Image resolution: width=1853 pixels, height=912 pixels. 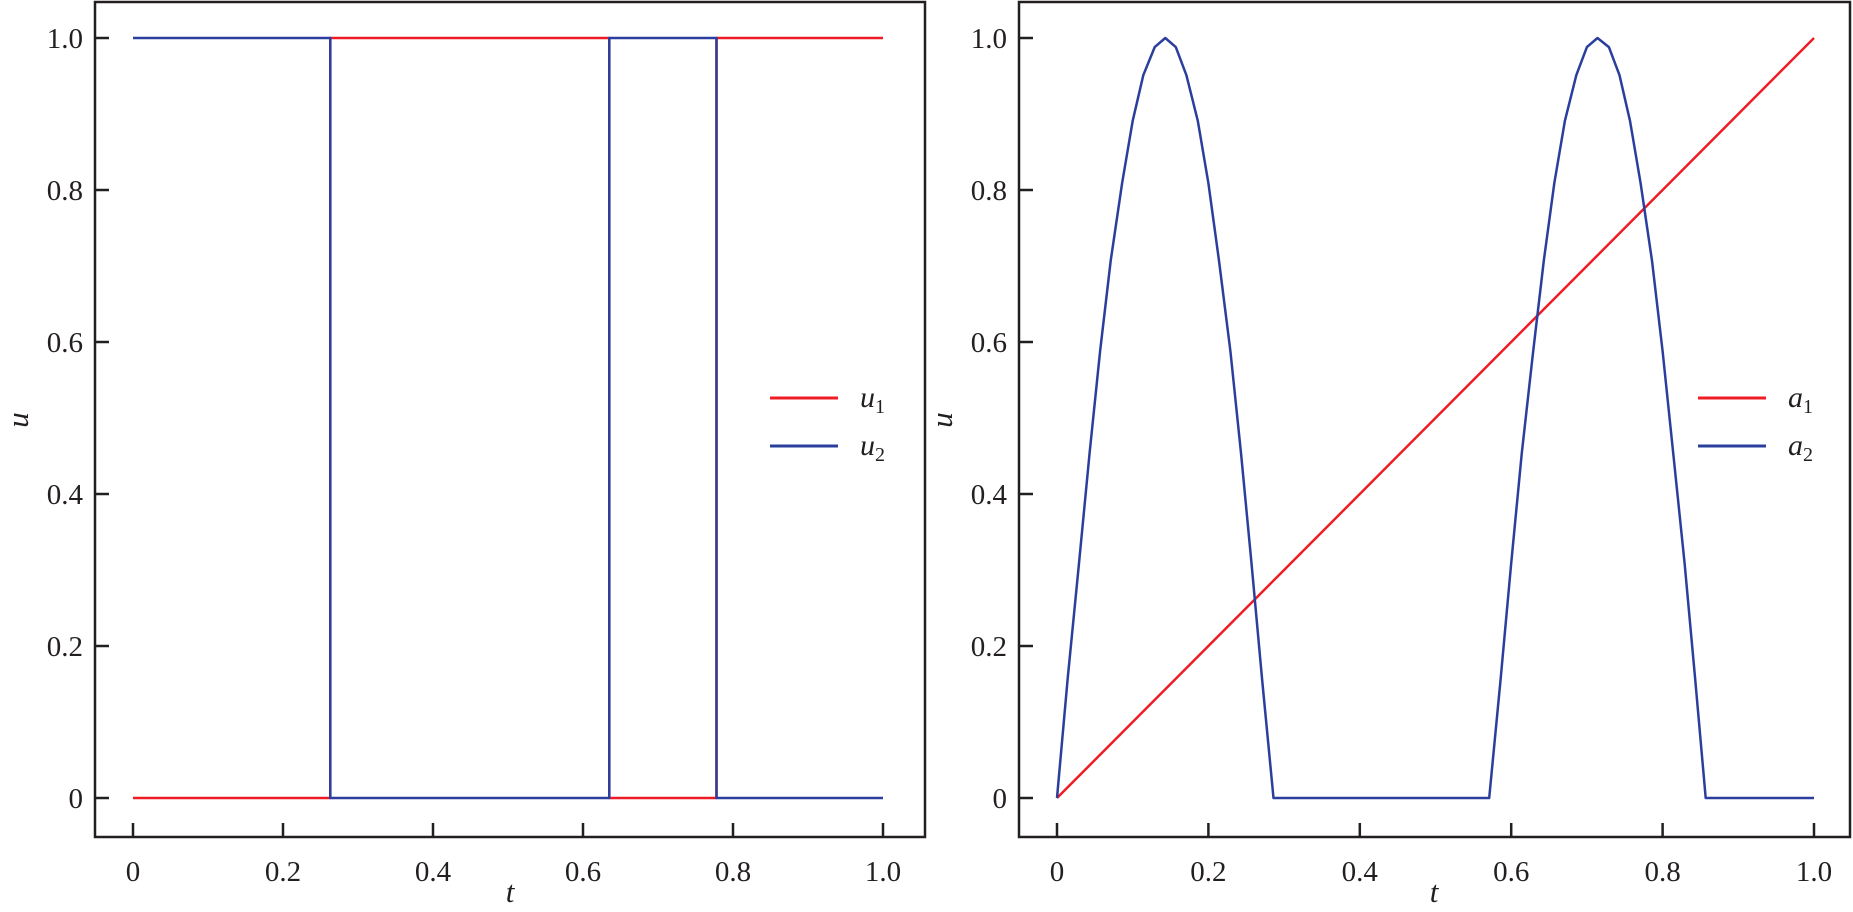 I want to click on legend-entry: u1, so click(x=872, y=399).